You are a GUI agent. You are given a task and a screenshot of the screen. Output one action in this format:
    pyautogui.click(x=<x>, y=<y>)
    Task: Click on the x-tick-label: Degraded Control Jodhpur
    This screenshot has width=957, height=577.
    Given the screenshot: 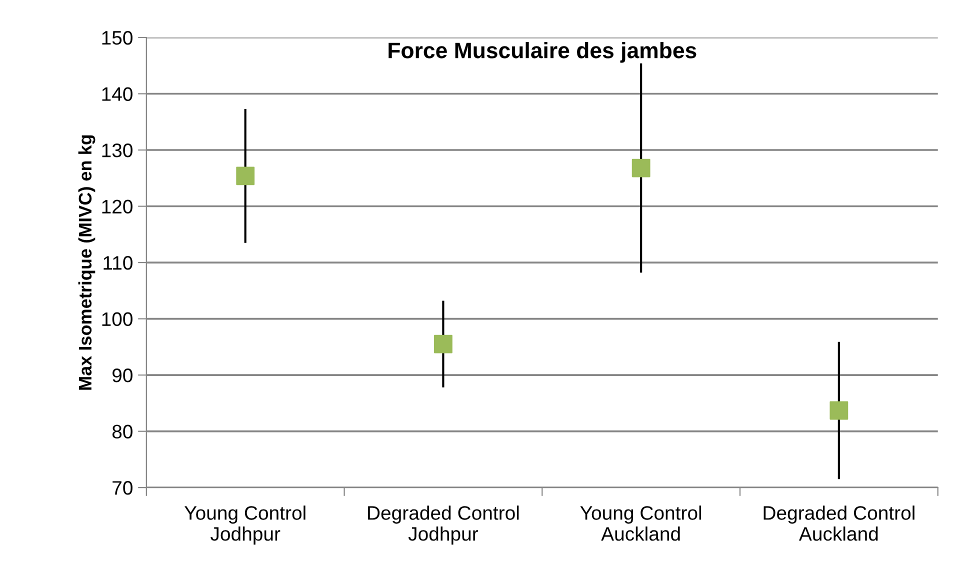 What is the action you would take?
    pyautogui.click(x=443, y=525)
    